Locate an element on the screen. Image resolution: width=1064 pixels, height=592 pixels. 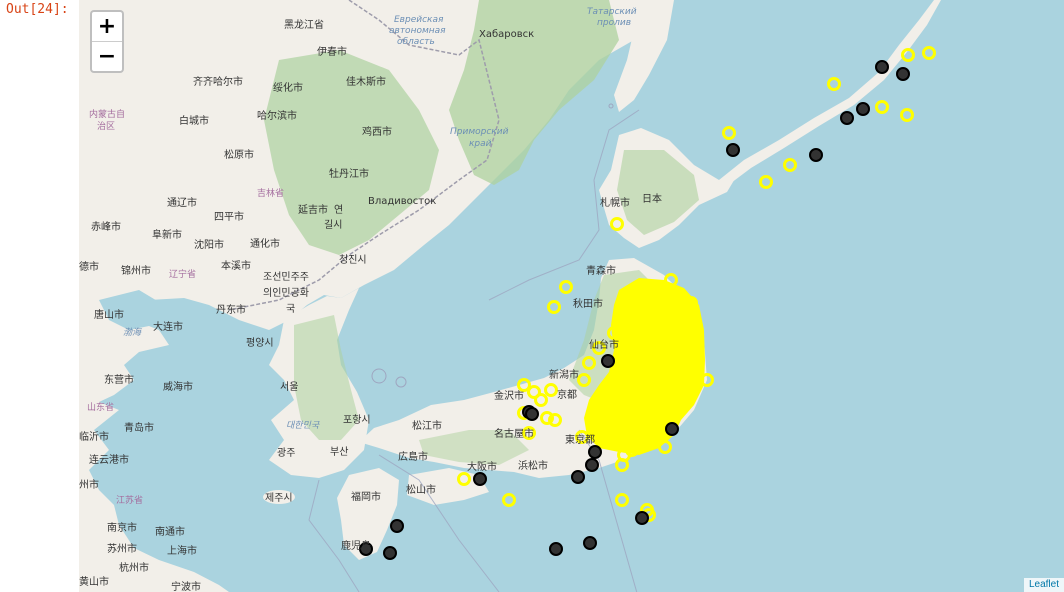
map-label-nei1: 内蒙古自 is located at coordinates (107, 114).